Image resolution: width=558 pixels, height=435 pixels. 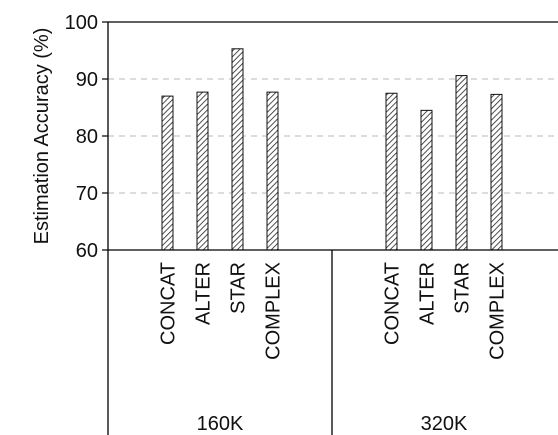 I want to click on group-label: 320K, so click(x=444, y=424).